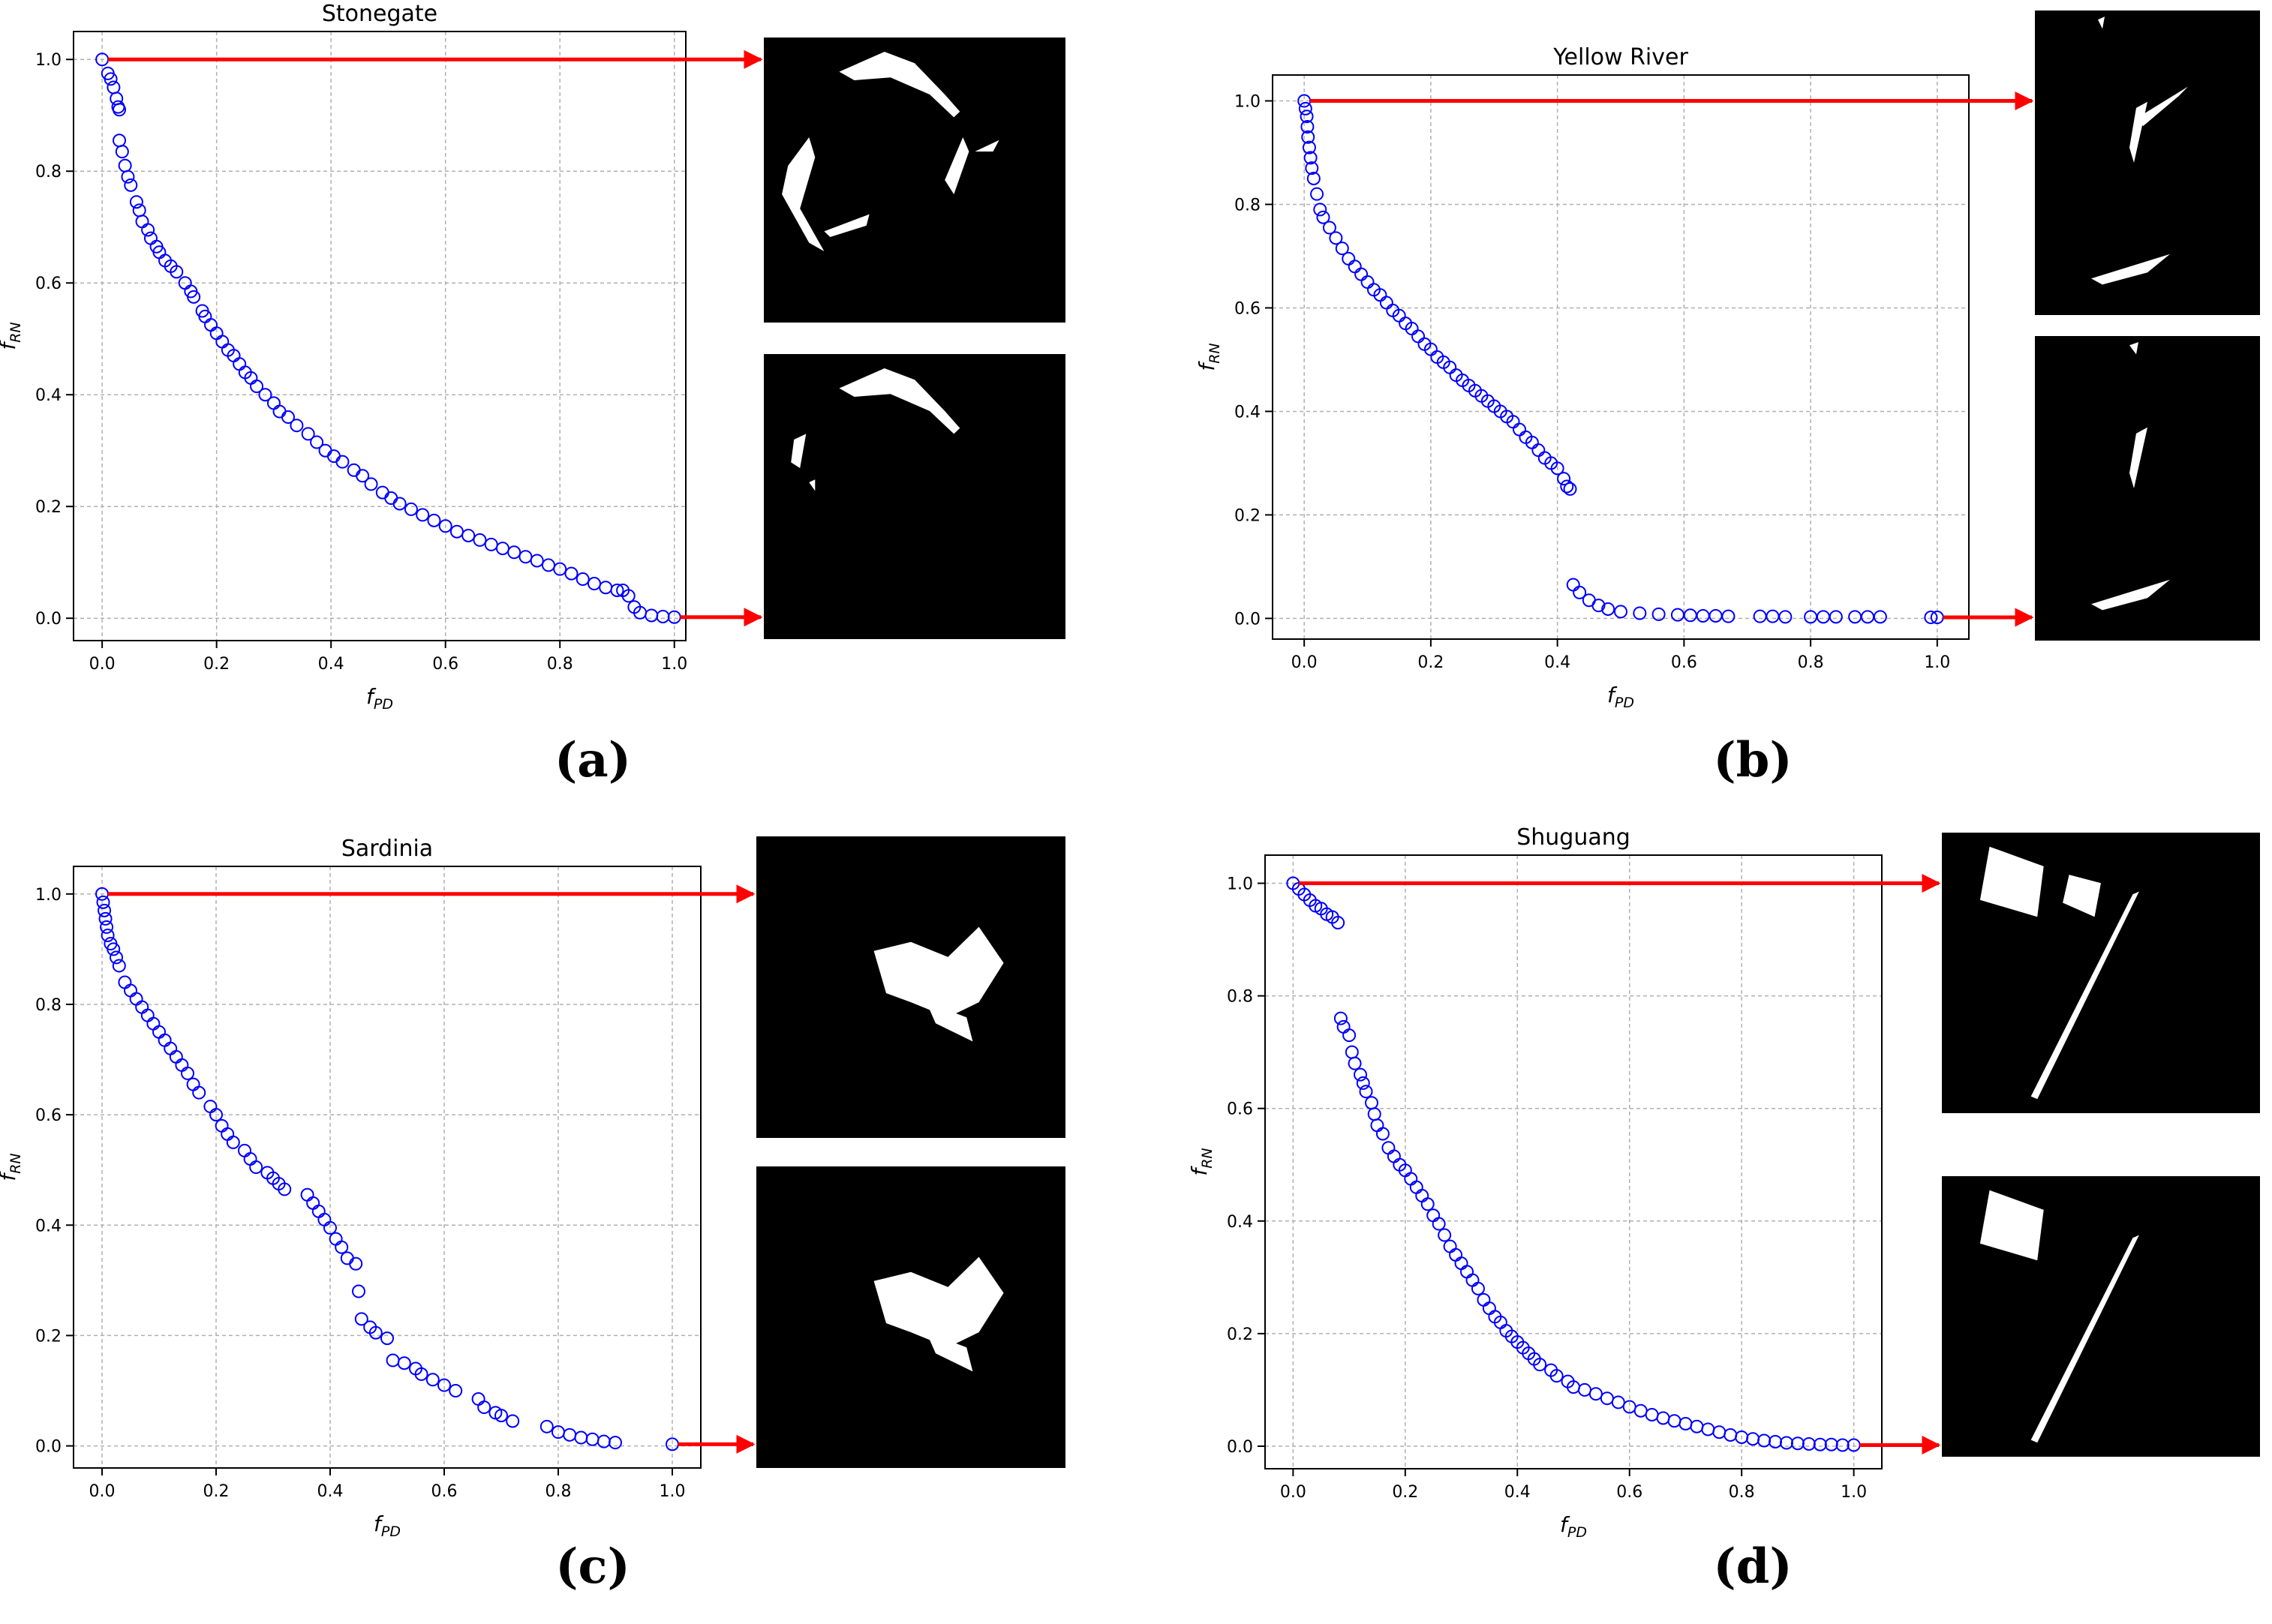  What do you see at coordinates (1293, 1492) in the screenshot?
I see `x-tick-label: 0.0` at bounding box center [1293, 1492].